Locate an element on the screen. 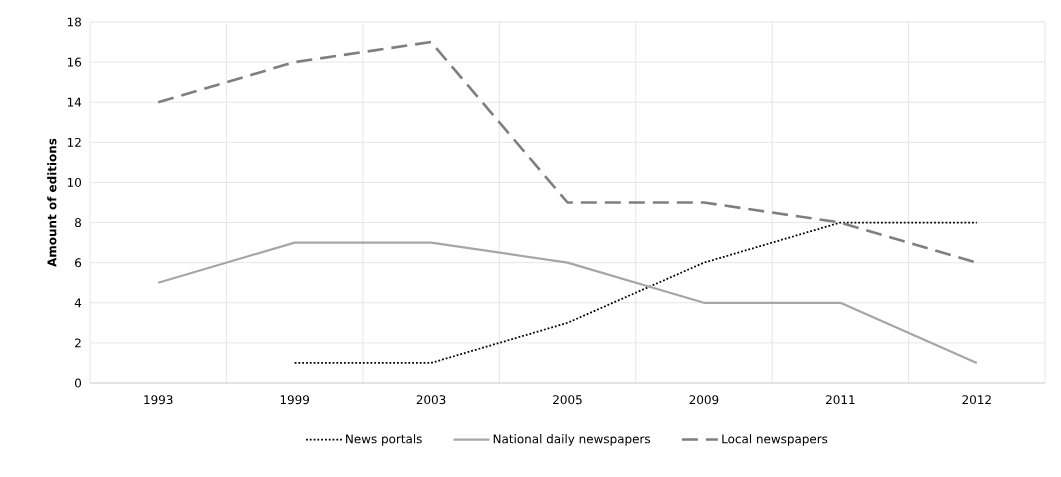 The height and width of the screenshot is (477, 1061). y-tick-label: 0 is located at coordinates (78, 383).